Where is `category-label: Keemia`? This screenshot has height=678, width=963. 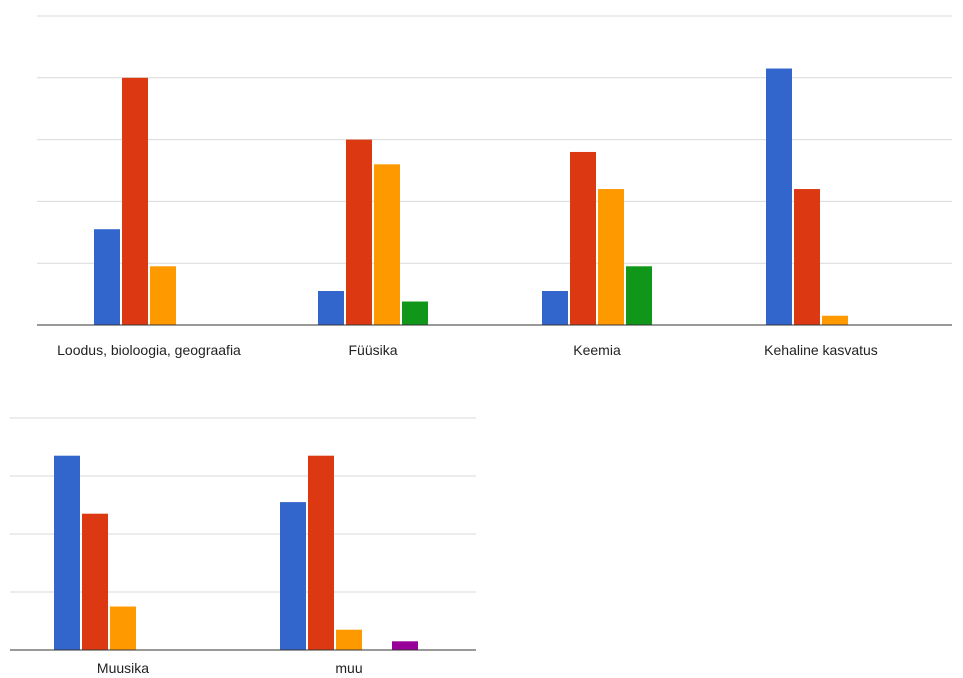
category-label: Keemia is located at coordinates (597, 350).